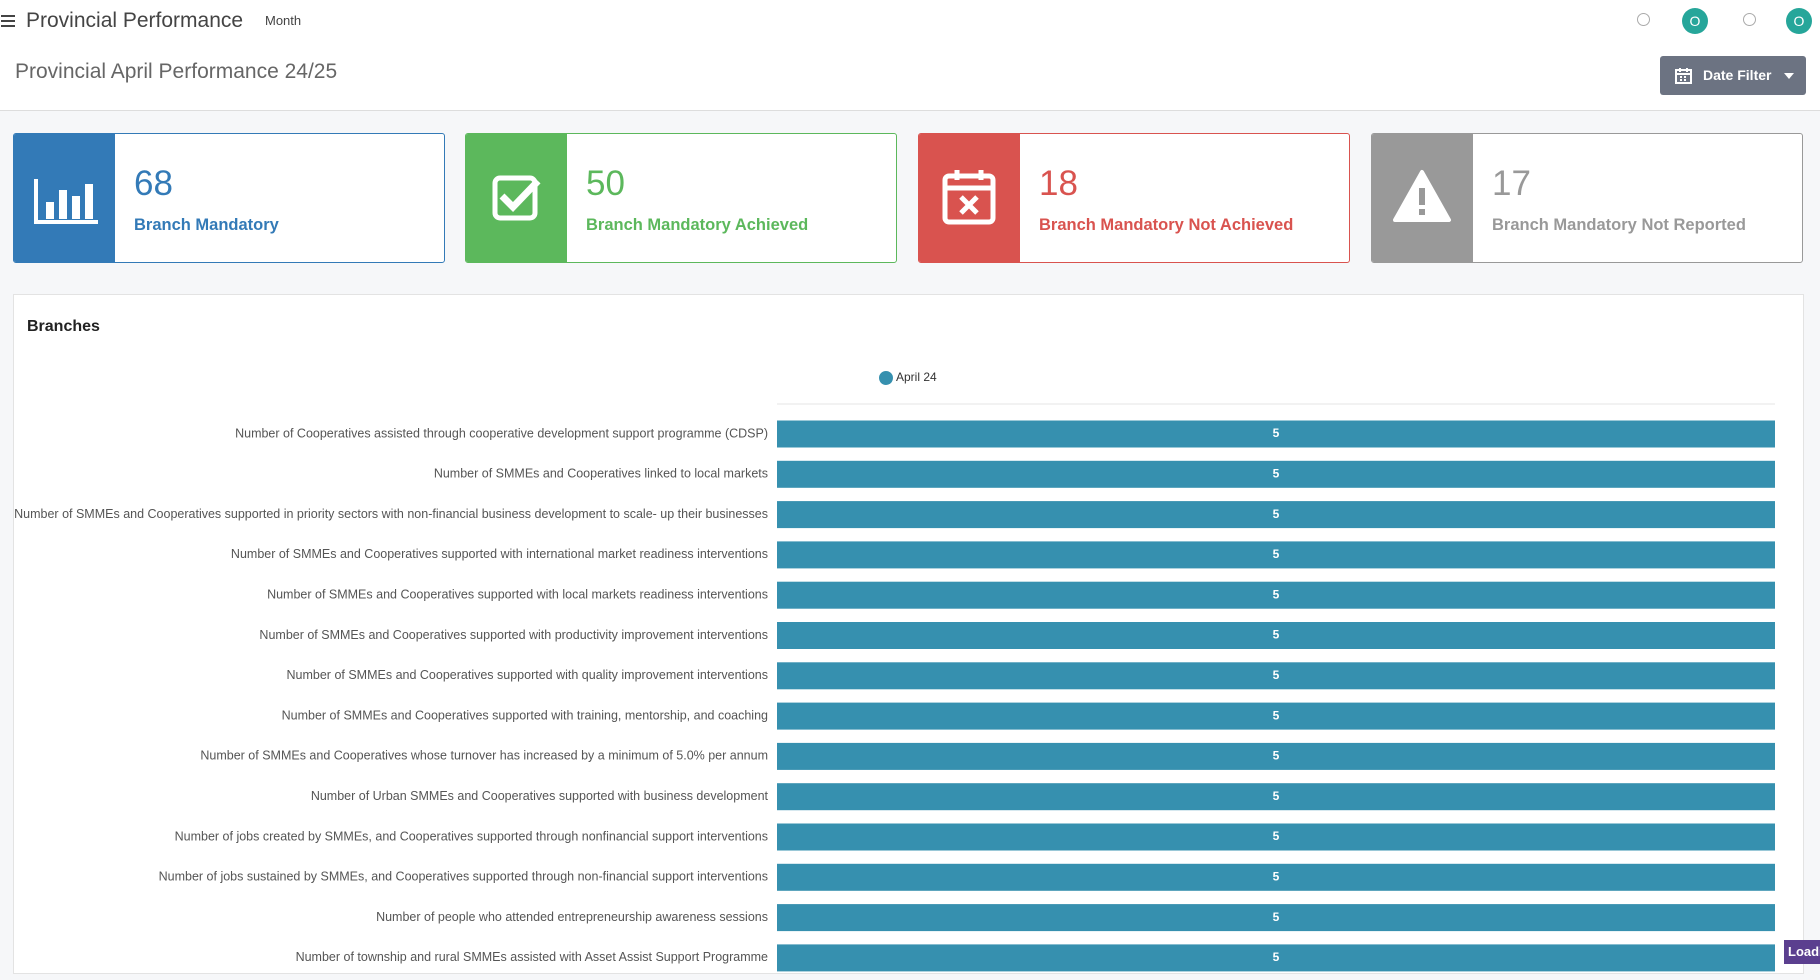 This screenshot has height=980, width=1820. I want to click on kpi-value: 17, so click(1511, 183).